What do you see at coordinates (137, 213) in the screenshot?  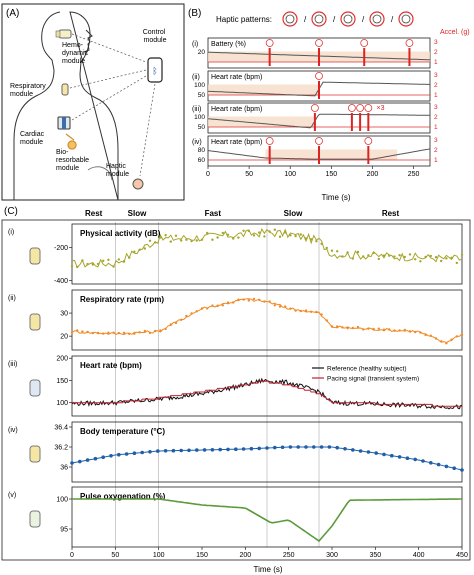 I see `phase-label: Slow` at bounding box center [137, 213].